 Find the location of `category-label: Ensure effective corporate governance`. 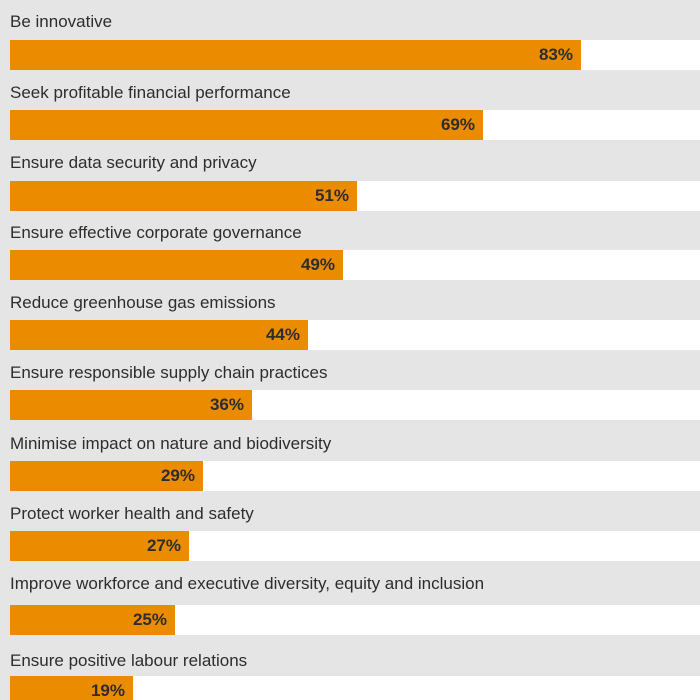

category-label: Ensure effective corporate governance is located at coordinates (156, 232).